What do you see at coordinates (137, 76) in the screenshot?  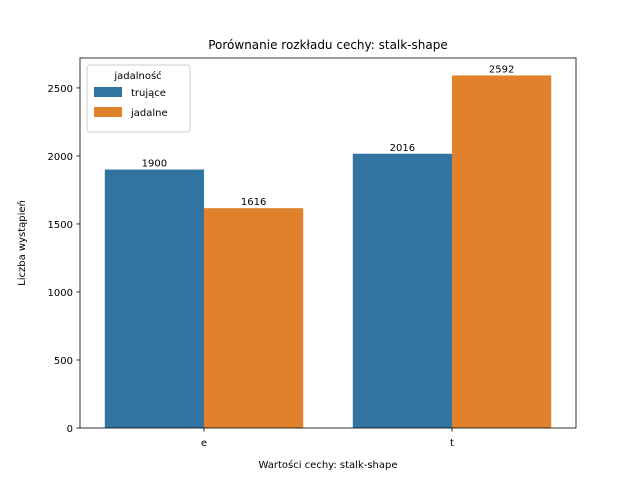 I see `legend-title: jadalność` at bounding box center [137, 76].